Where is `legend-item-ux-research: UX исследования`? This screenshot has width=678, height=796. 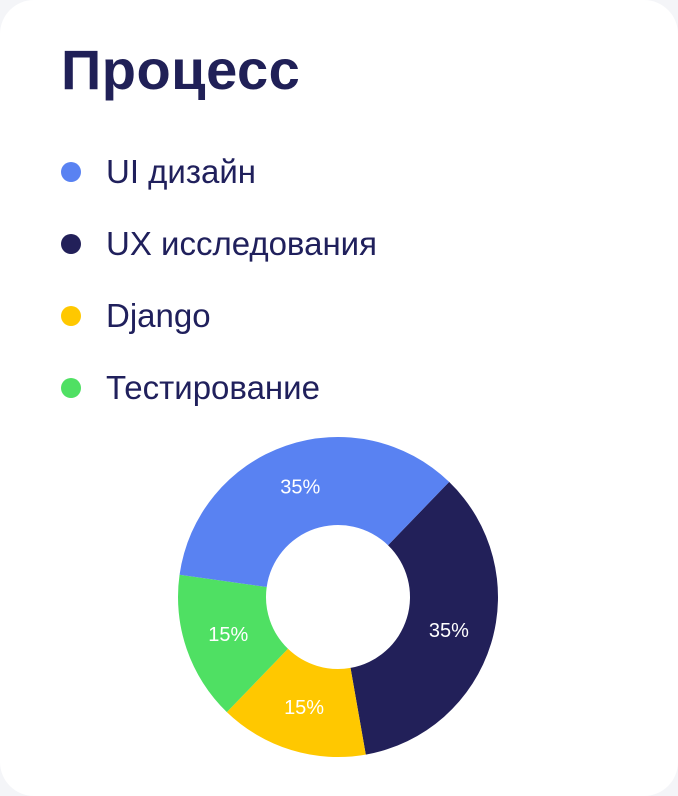 legend-item-ux-research: UX исследования is located at coordinates (219, 244).